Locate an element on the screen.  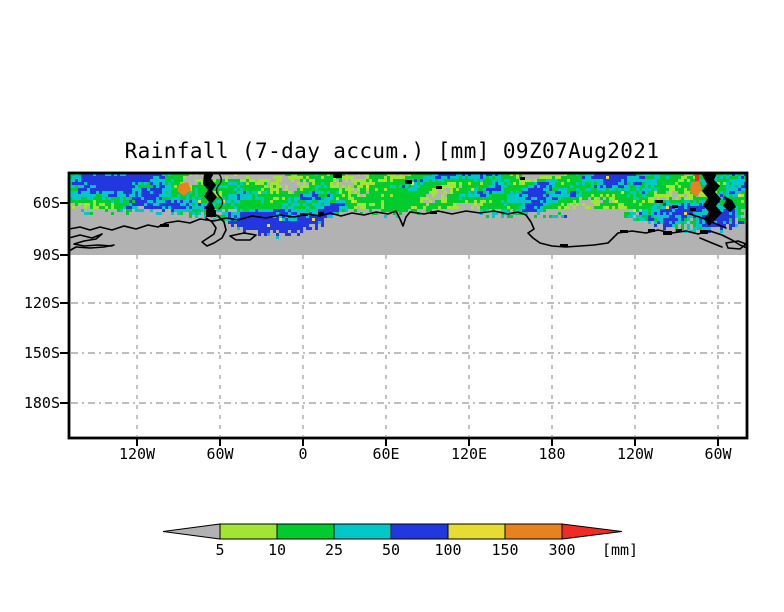
y-axis-label: 150S is located at coordinates (41, 353).